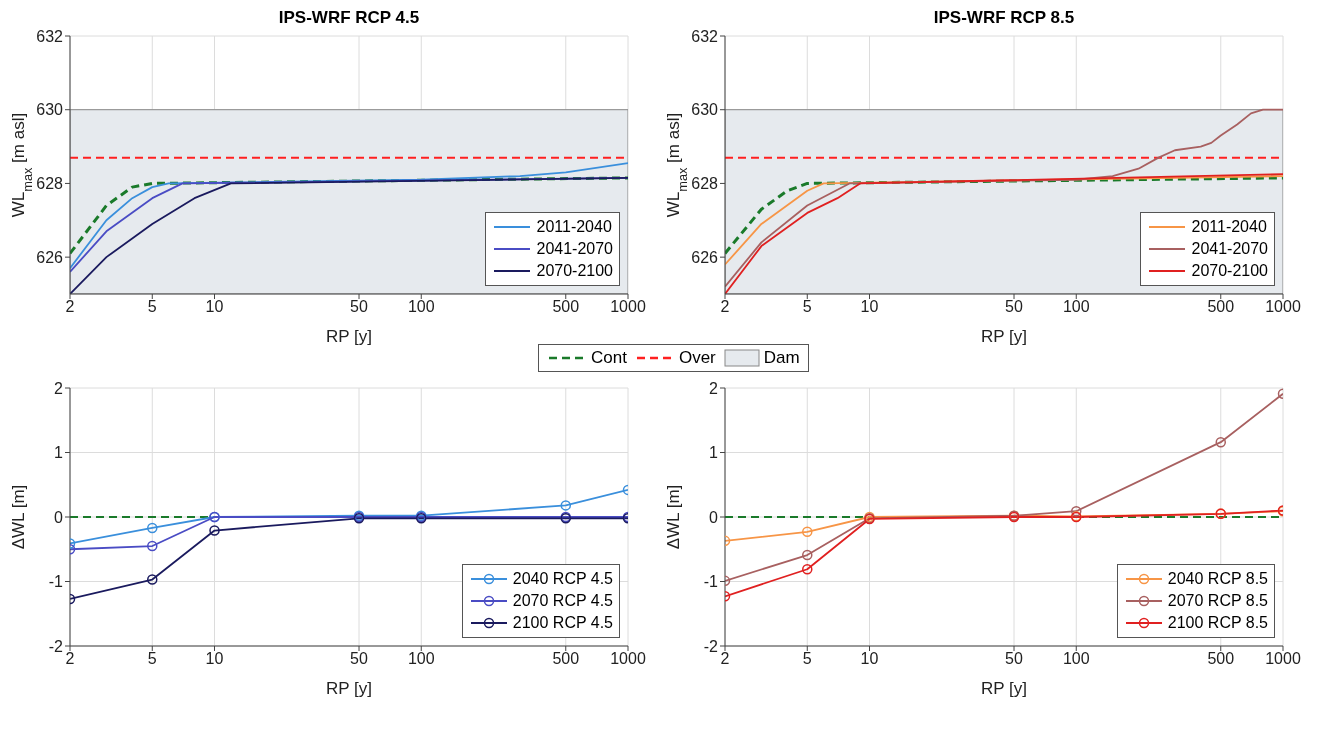 The image size is (1317, 731). What do you see at coordinates (781, 358) in the screenshot?
I see `legend-label: Dam` at bounding box center [781, 358].